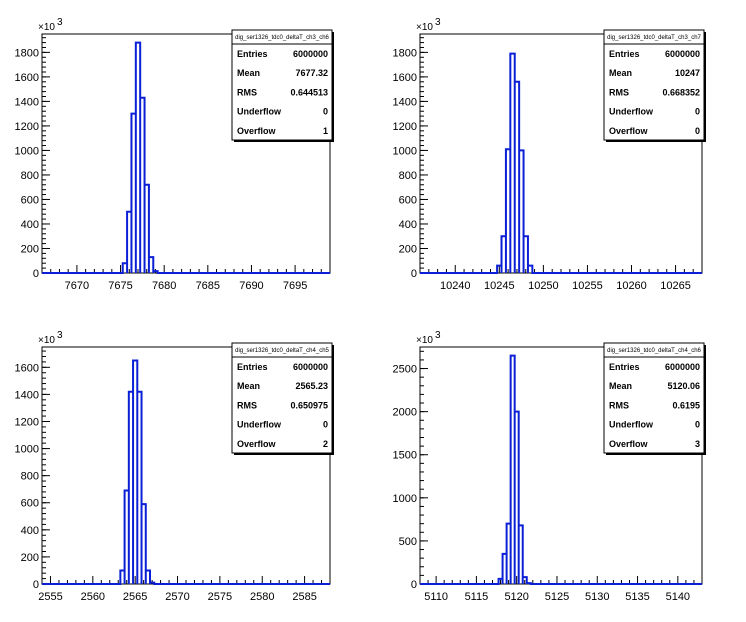 The image size is (746, 622). What do you see at coordinates (587, 286) in the screenshot?
I see `x-tick-label: 10255` at bounding box center [587, 286].